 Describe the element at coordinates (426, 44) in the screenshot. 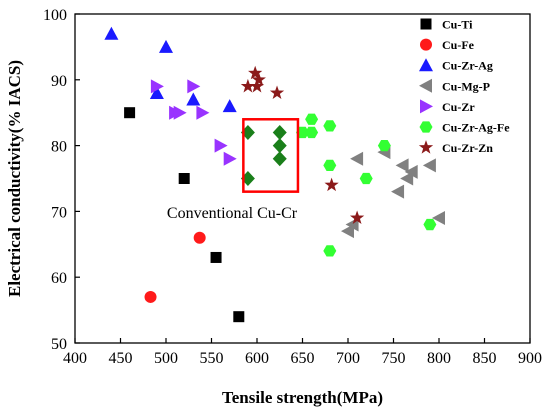

I see `legend-marker-cu-fe` at that location.